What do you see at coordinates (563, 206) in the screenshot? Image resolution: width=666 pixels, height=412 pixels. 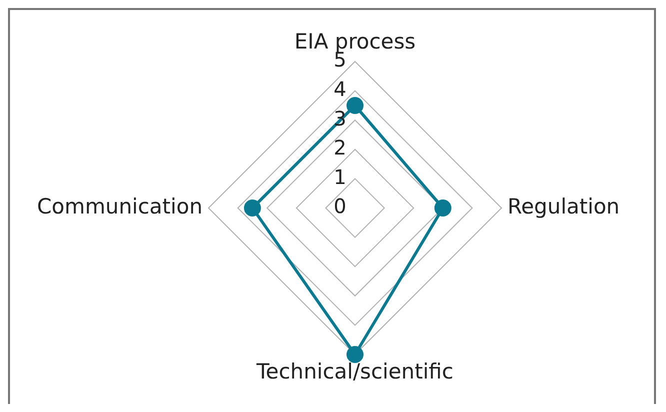 I see `spoke-label: Regulation` at bounding box center [563, 206].